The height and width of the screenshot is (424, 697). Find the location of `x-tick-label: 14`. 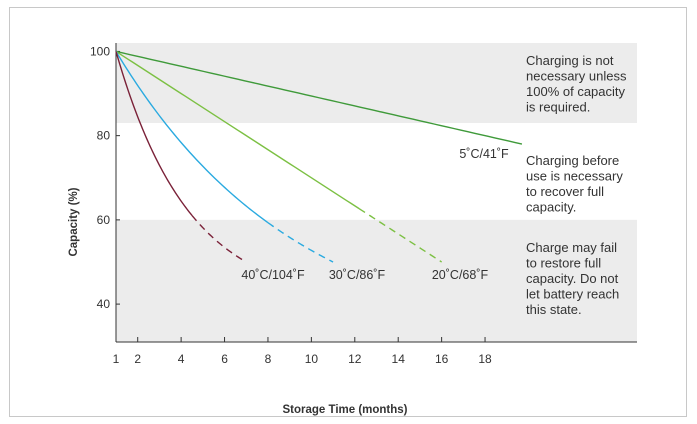

x-tick-label: 14 is located at coordinates (399, 359).